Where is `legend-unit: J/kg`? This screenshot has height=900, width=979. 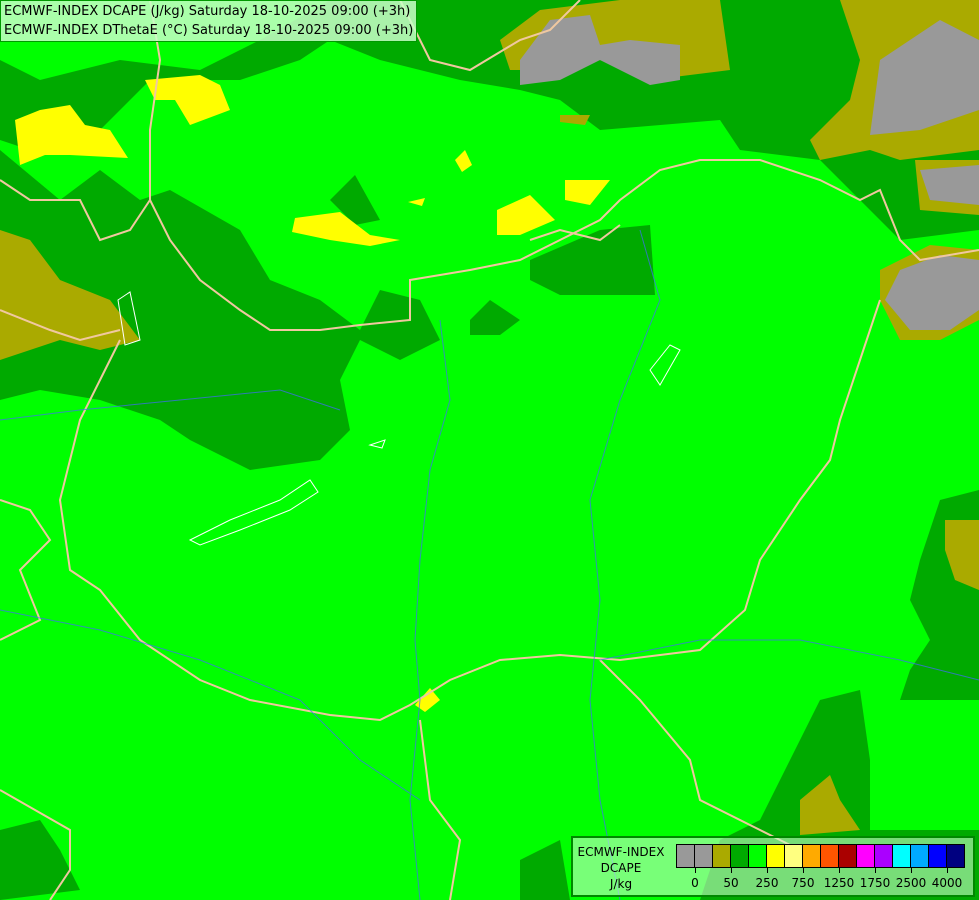
legend-unit: J/kg is located at coordinates (621, 884).